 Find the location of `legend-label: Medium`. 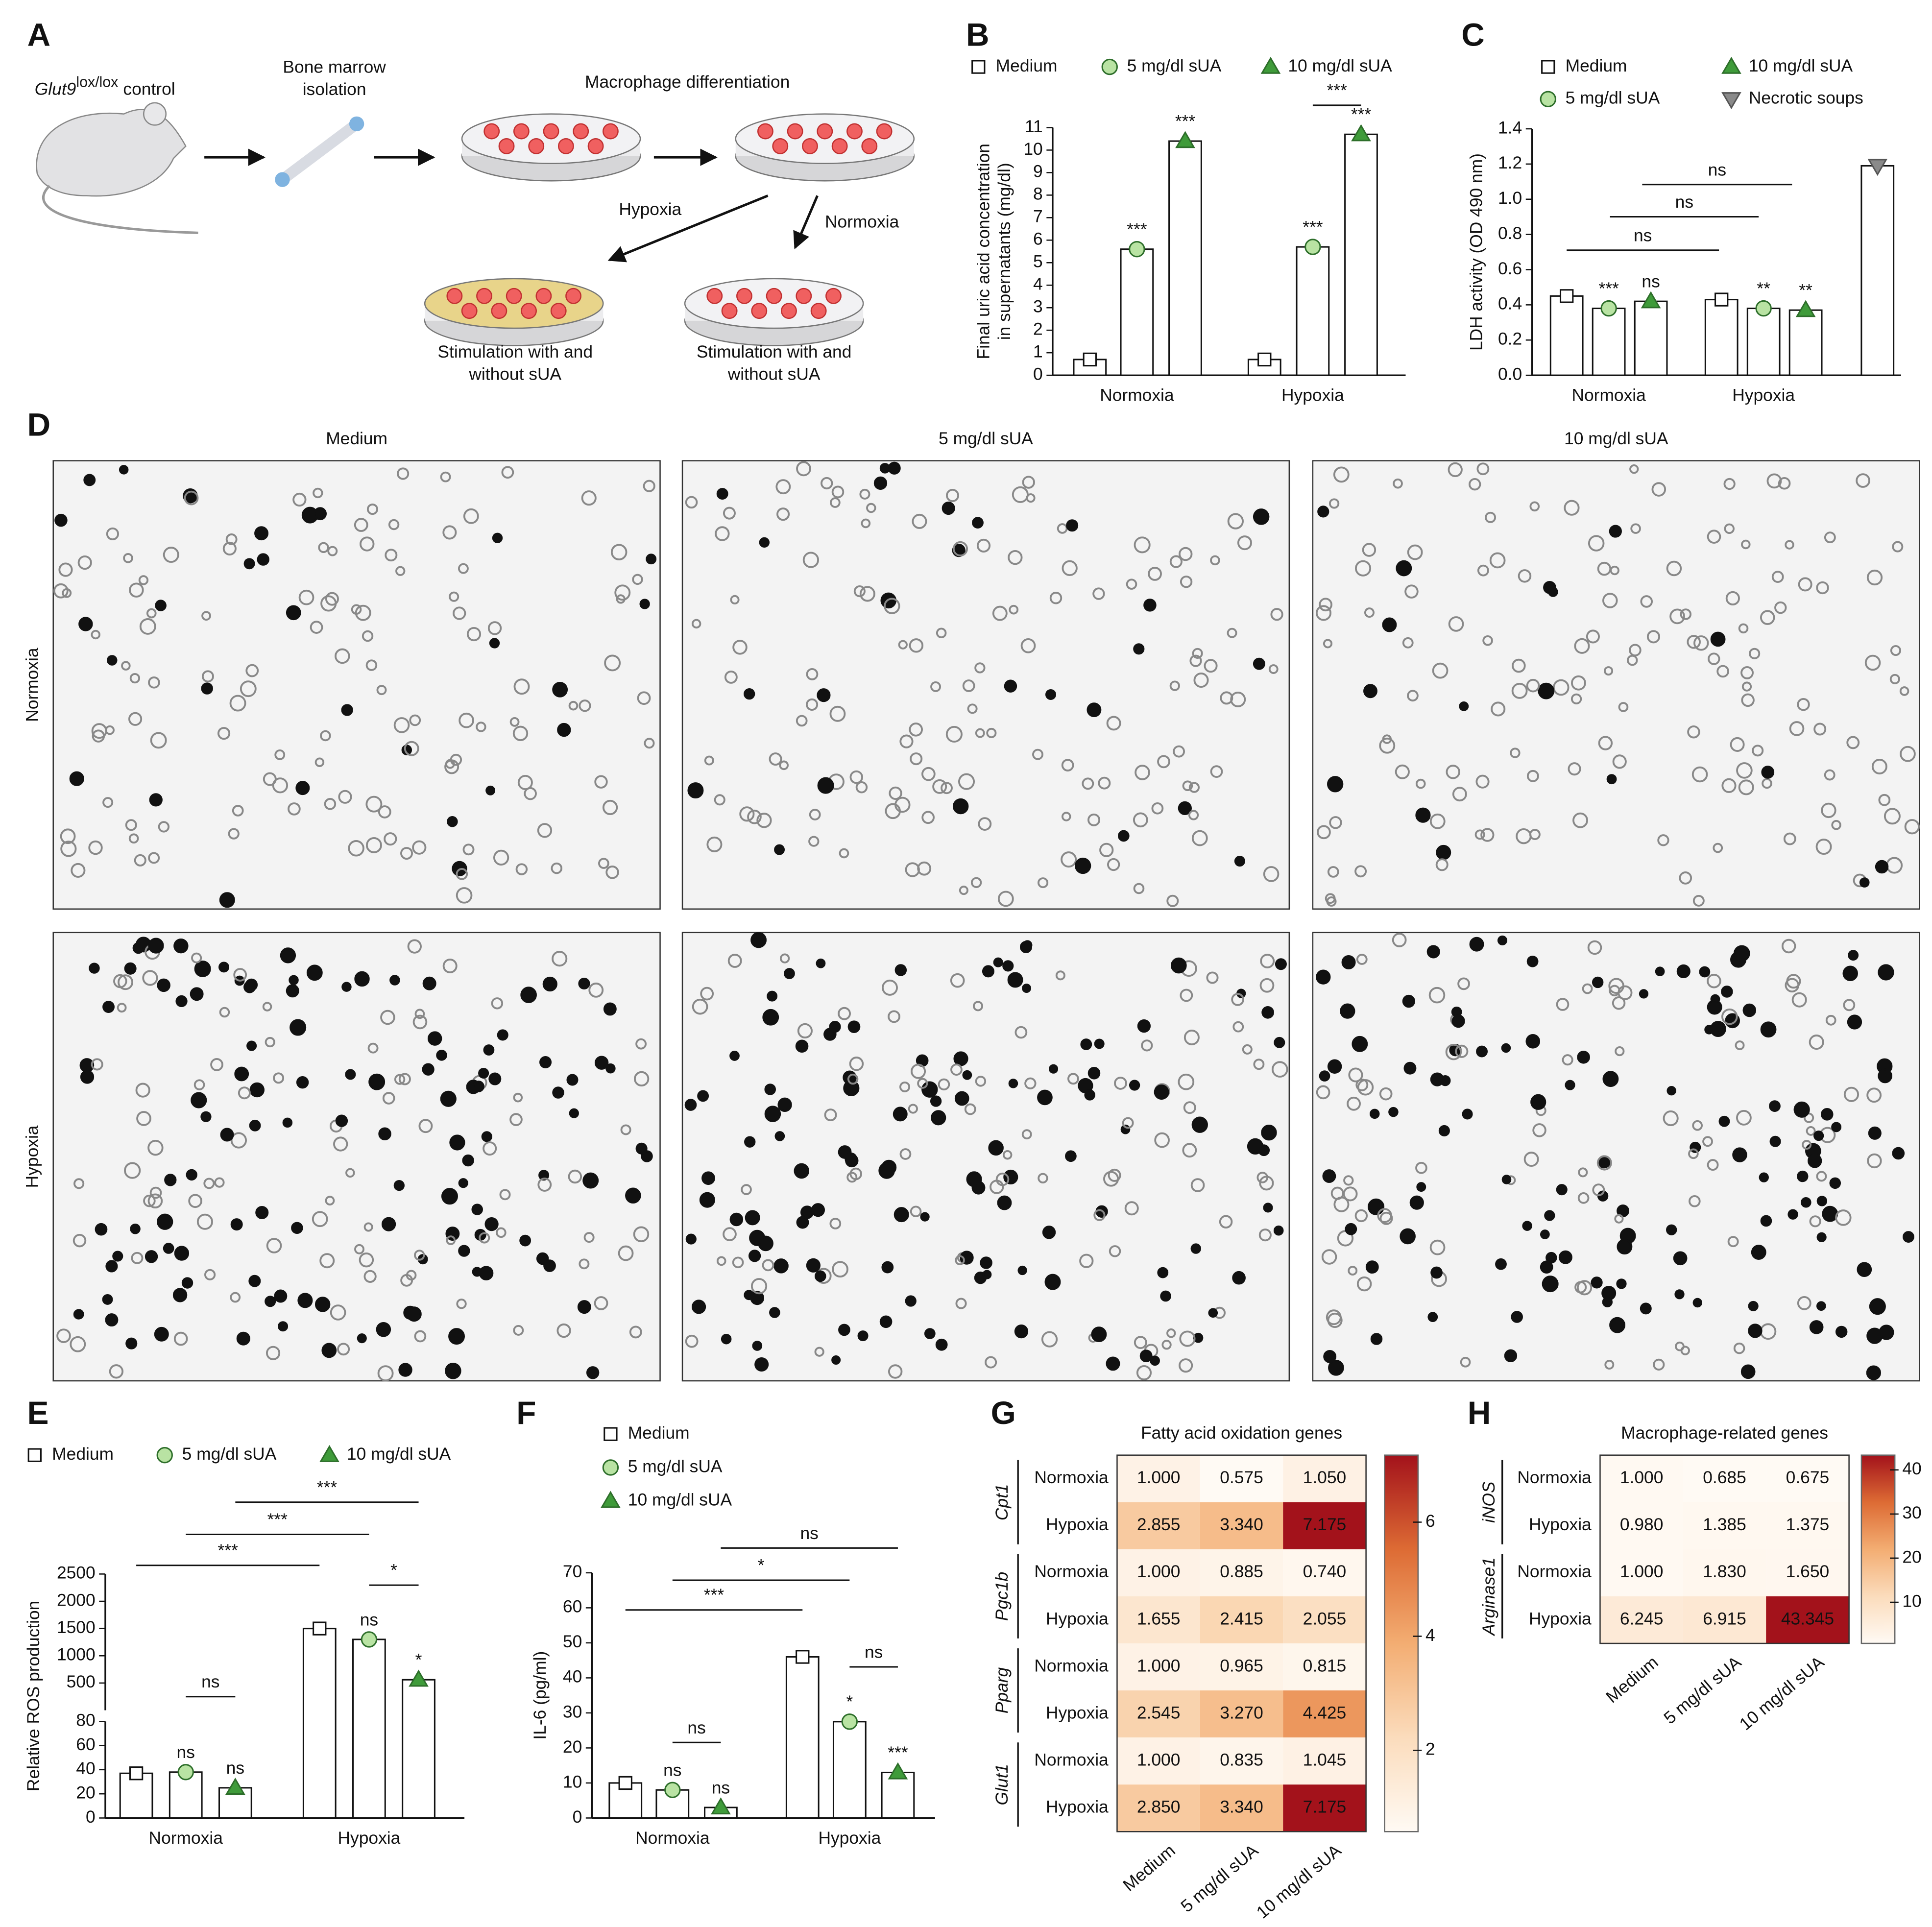

legend-label: Medium is located at coordinates (83, 1454).